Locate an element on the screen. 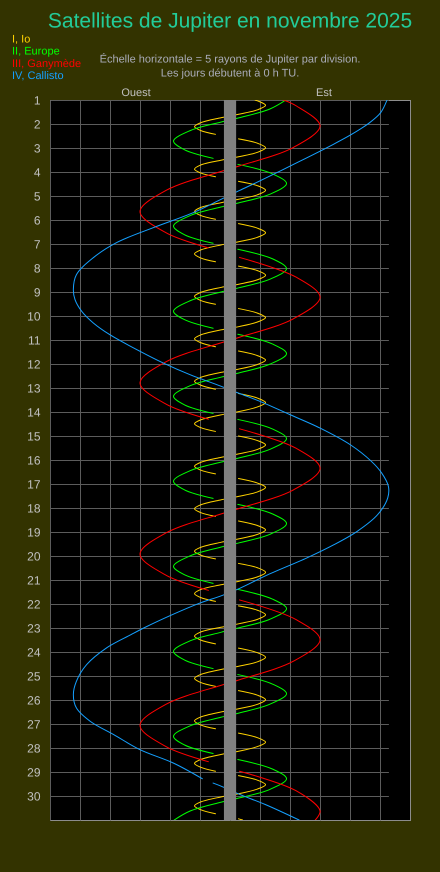  y-tick-label: 25 is located at coordinates (34, 677).